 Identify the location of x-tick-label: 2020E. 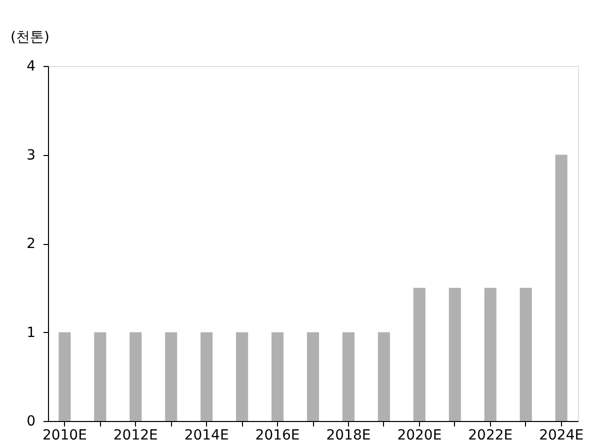
(419, 435).